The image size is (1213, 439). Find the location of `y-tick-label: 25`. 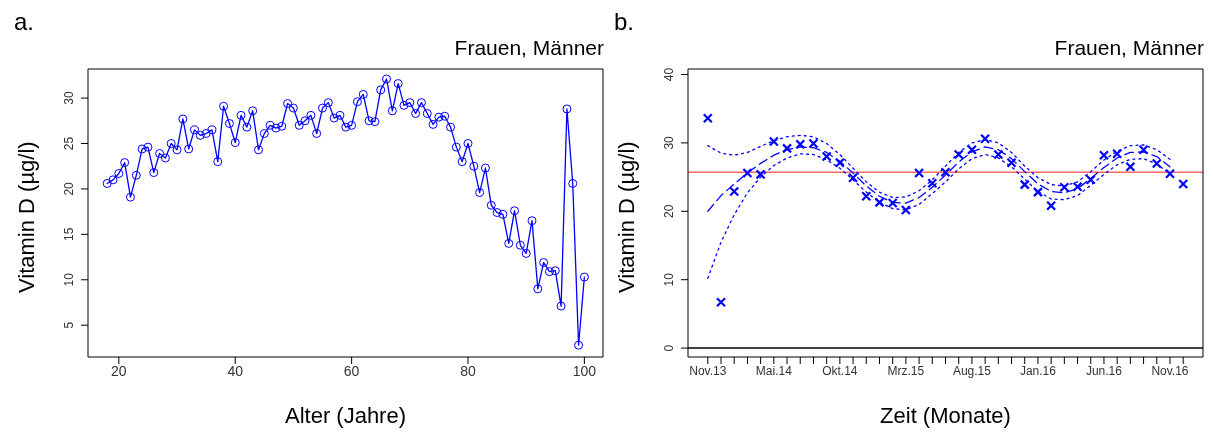

y-tick-label: 25 is located at coordinates (69, 143).